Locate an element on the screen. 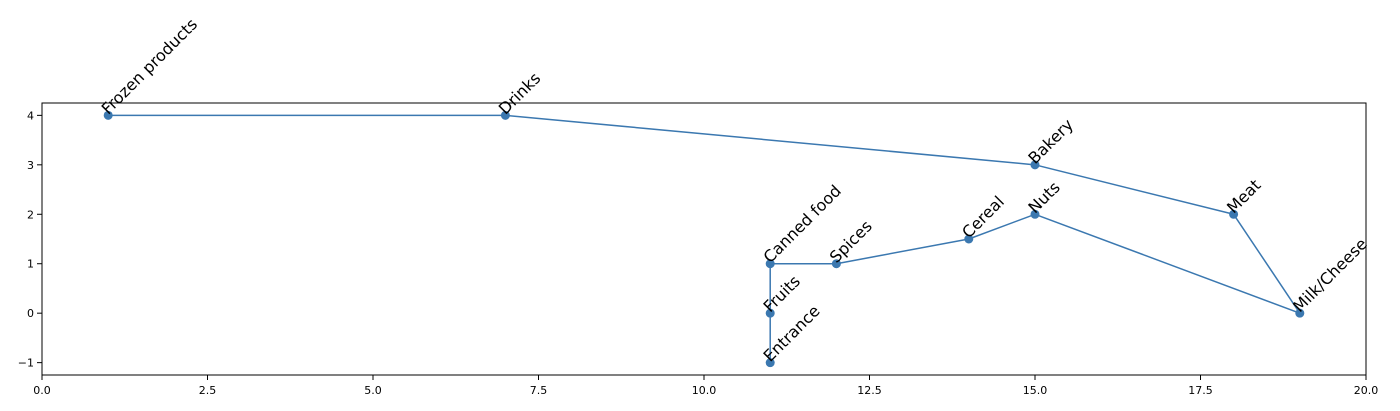 The width and height of the screenshot is (1400, 411). x-tick-label: 7.5 is located at coordinates (539, 390).